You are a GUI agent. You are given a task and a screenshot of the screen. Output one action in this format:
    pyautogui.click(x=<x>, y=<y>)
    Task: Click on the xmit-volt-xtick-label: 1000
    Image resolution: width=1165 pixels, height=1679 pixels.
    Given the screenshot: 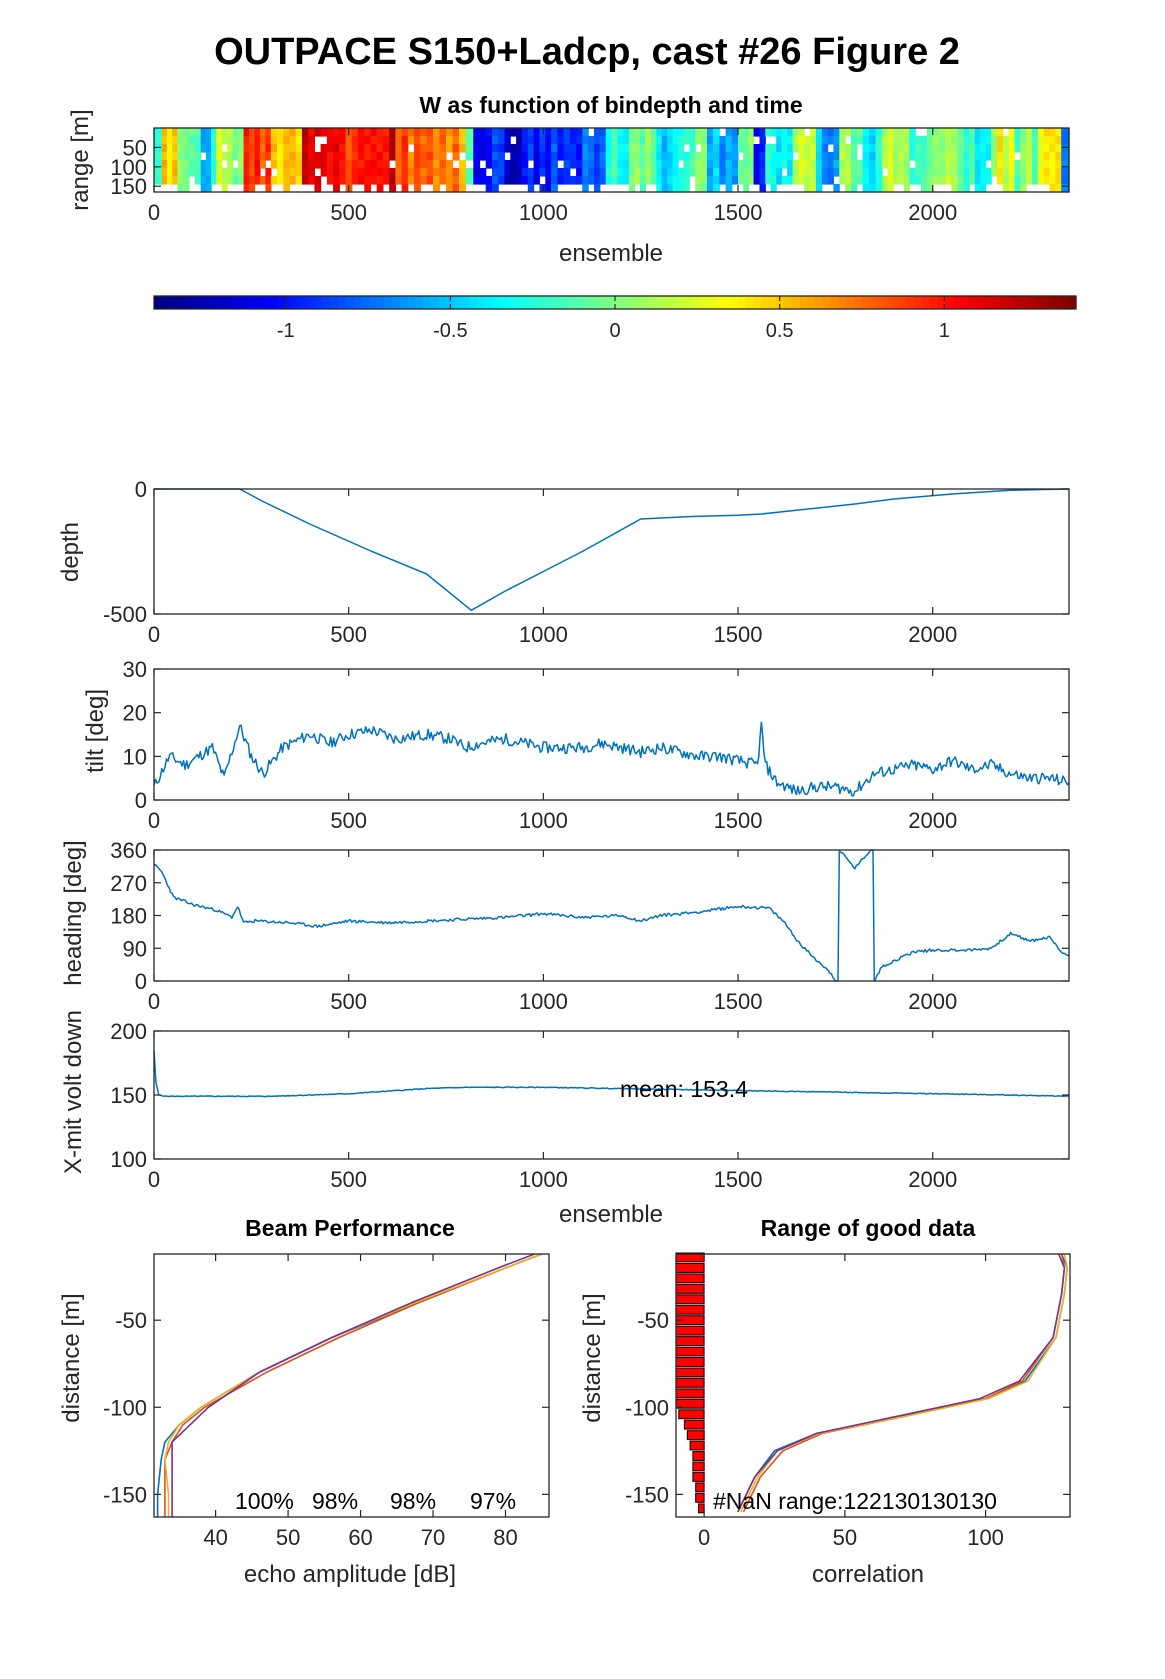 What is the action you would take?
    pyautogui.click(x=543, y=1179)
    